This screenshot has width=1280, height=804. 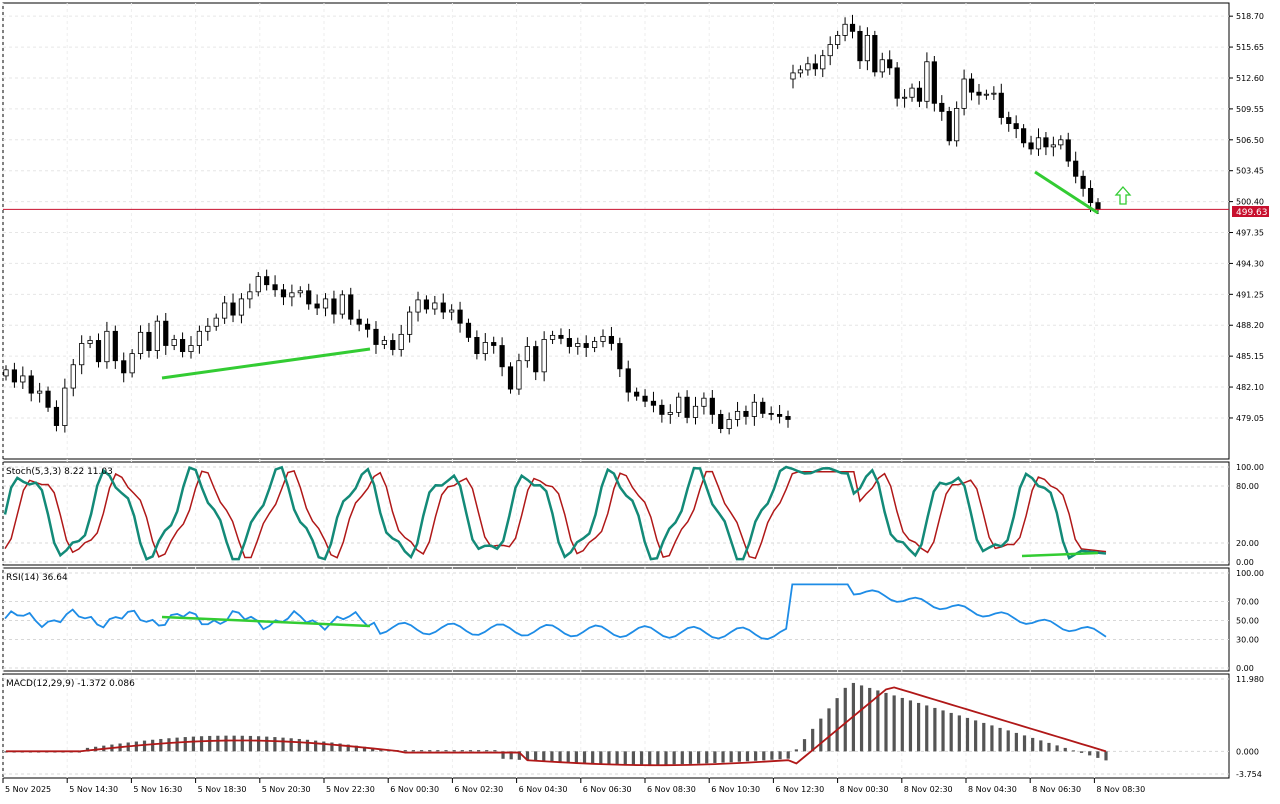 What do you see at coordinates (28, 789) in the screenshot?
I see `time-tick-label: 5 Nov 2025` at bounding box center [28, 789].